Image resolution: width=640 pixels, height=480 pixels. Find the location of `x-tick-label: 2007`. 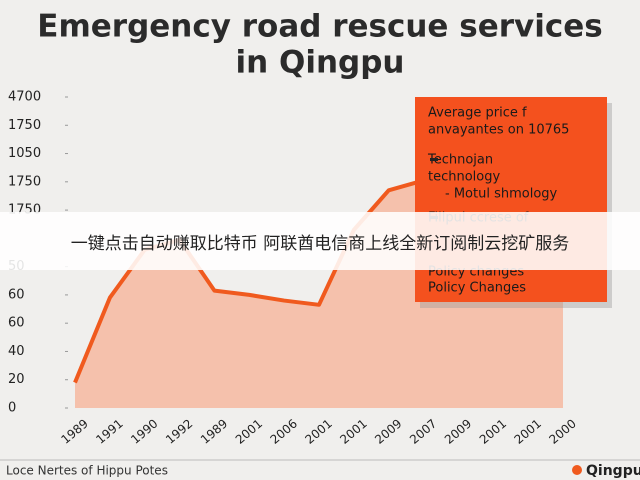

x-tick-label: 2007 is located at coordinates (423, 431).